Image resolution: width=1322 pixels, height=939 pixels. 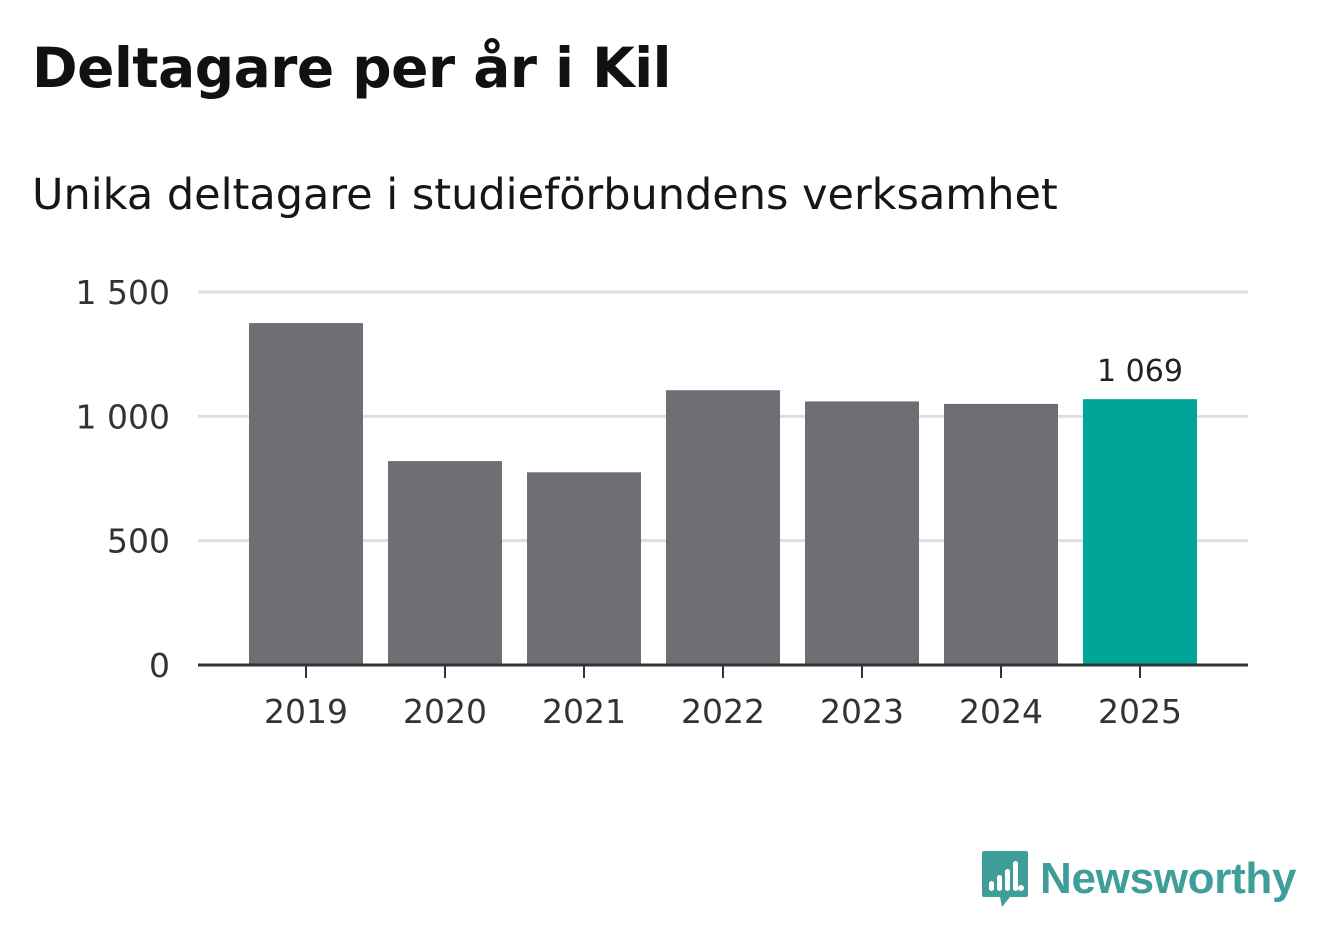 I want to click on x-tick-label: 2021, so click(x=584, y=711).